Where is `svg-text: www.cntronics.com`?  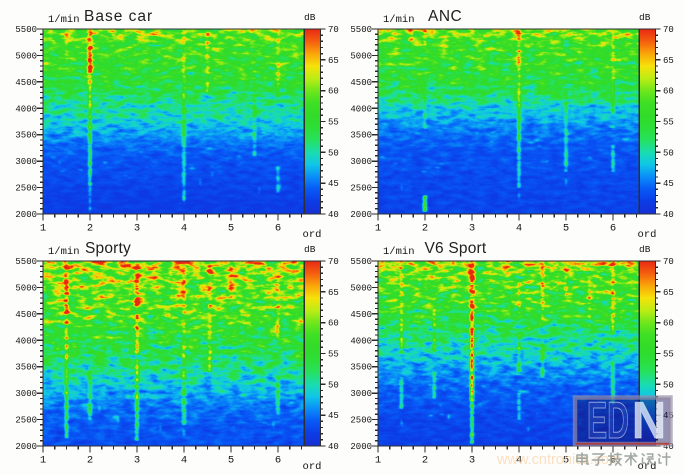
svg-text: www.cntronics.com is located at coordinates (558, 460).